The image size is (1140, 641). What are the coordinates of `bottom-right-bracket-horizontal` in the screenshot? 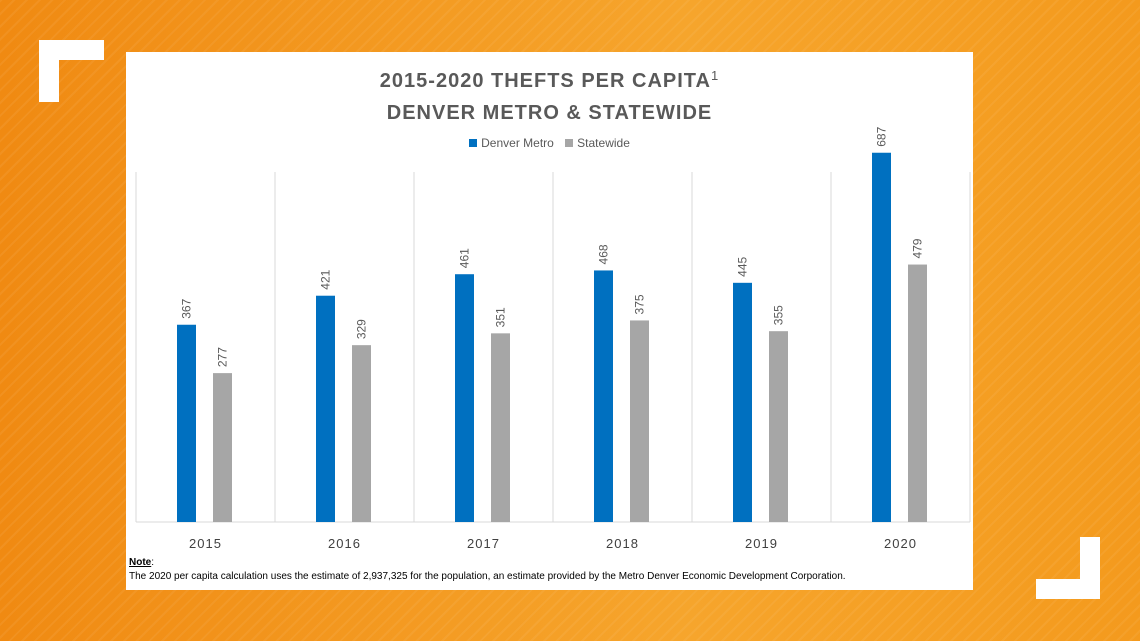 It's located at (1068, 589).